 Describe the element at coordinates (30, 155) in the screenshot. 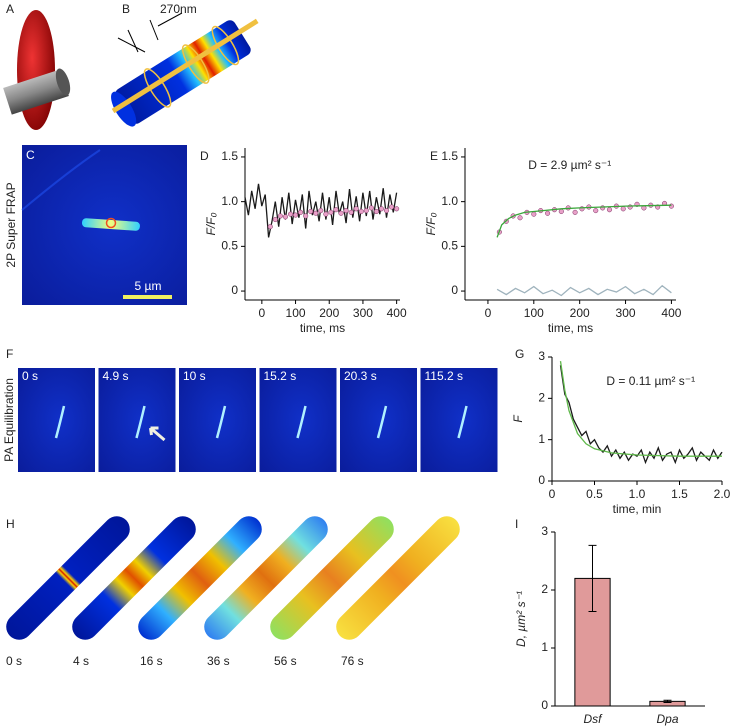

I see `panel-label: C` at that location.